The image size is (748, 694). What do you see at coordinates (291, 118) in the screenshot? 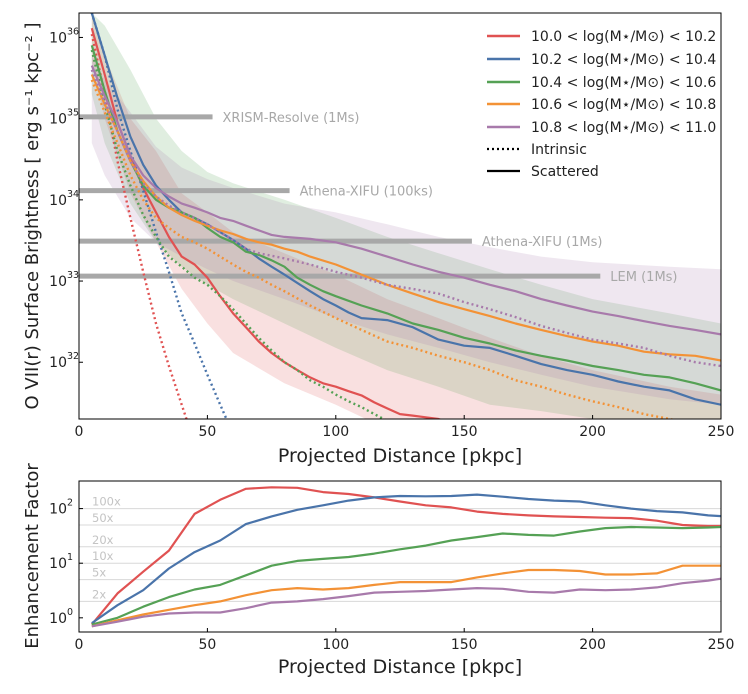
I see `sensitivity-label-1: XRISM-Resolve (1Ms)` at bounding box center [291, 118].